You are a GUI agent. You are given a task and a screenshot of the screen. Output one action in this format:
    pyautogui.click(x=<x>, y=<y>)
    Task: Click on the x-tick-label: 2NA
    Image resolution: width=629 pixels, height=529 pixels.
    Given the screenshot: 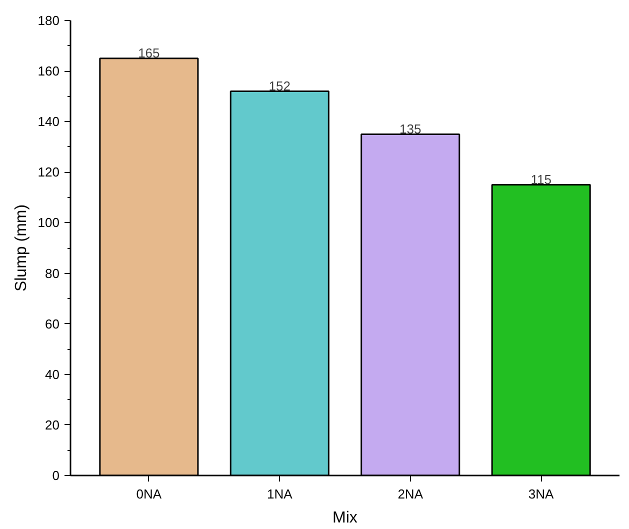 What is the action you would take?
    pyautogui.click(x=411, y=494)
    